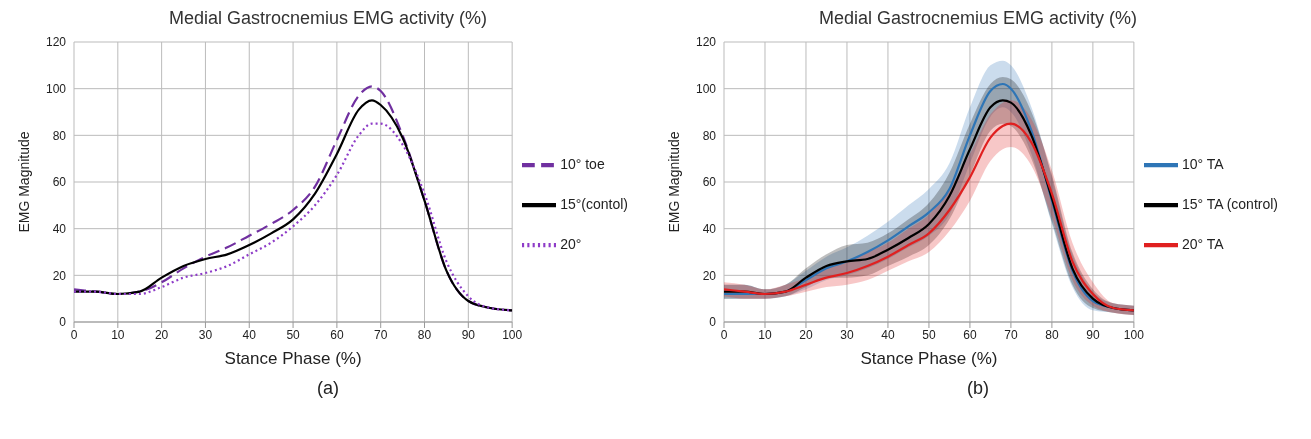 The width and height of the screenshot is (1311, 439). Describe the element at coordinates (582, 164) in the screenshot. I see `legend-label: 10° toe` at that location.